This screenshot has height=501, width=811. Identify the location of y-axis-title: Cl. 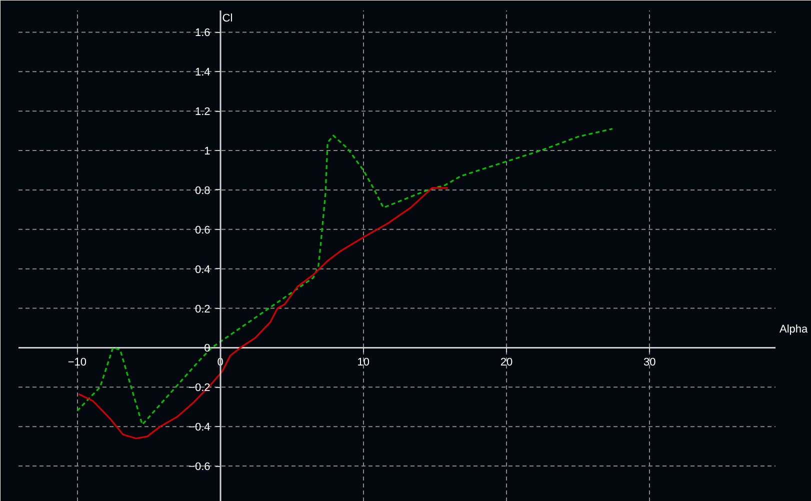
(227, 18).